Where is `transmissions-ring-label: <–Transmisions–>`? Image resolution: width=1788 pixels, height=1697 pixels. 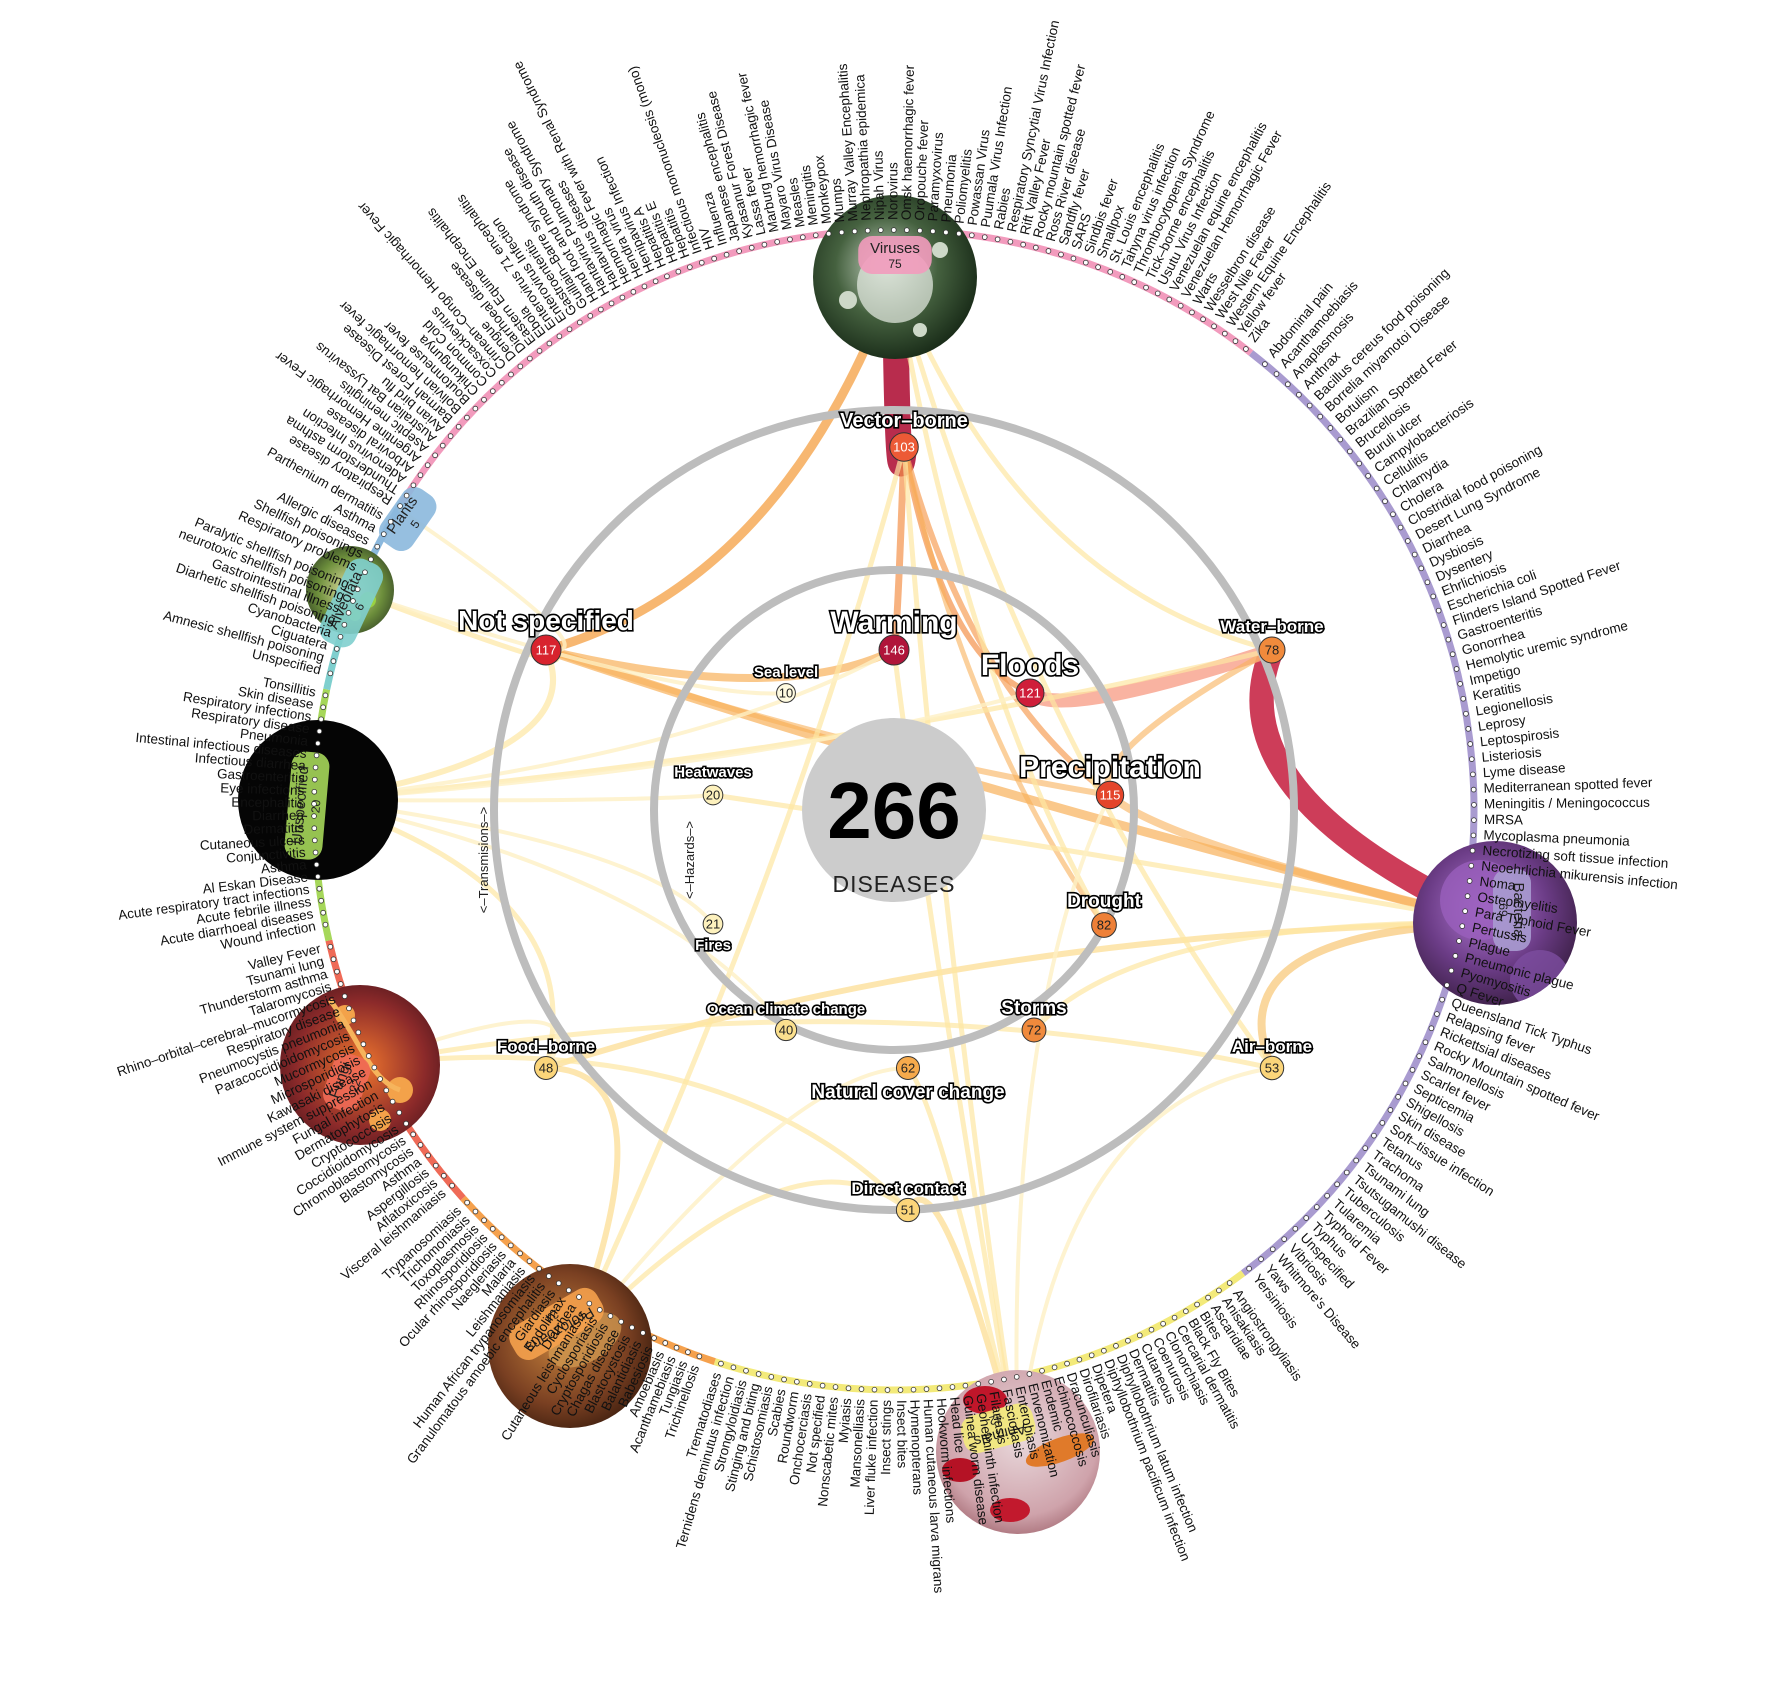 transmissions-ring-label: <–Transmisions–> is located at coordinates (483, 860).